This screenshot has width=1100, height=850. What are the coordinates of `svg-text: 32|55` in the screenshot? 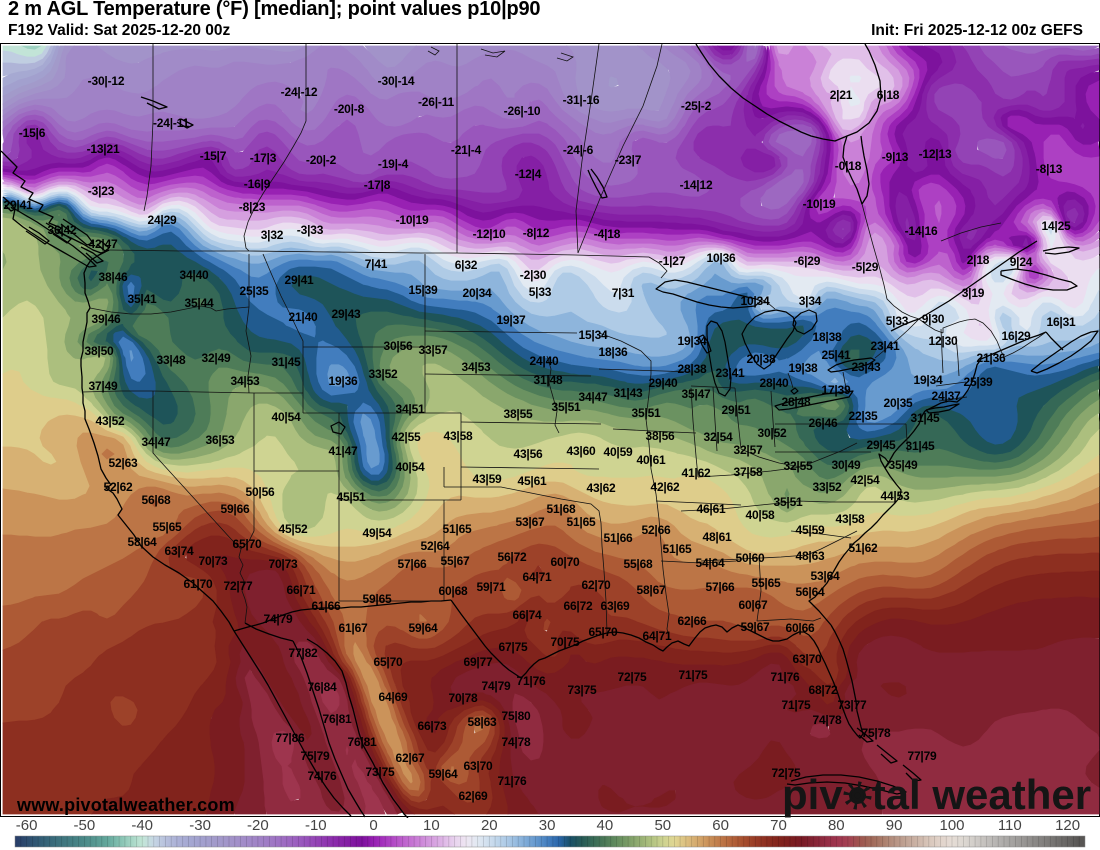 It's located at (798, 466).